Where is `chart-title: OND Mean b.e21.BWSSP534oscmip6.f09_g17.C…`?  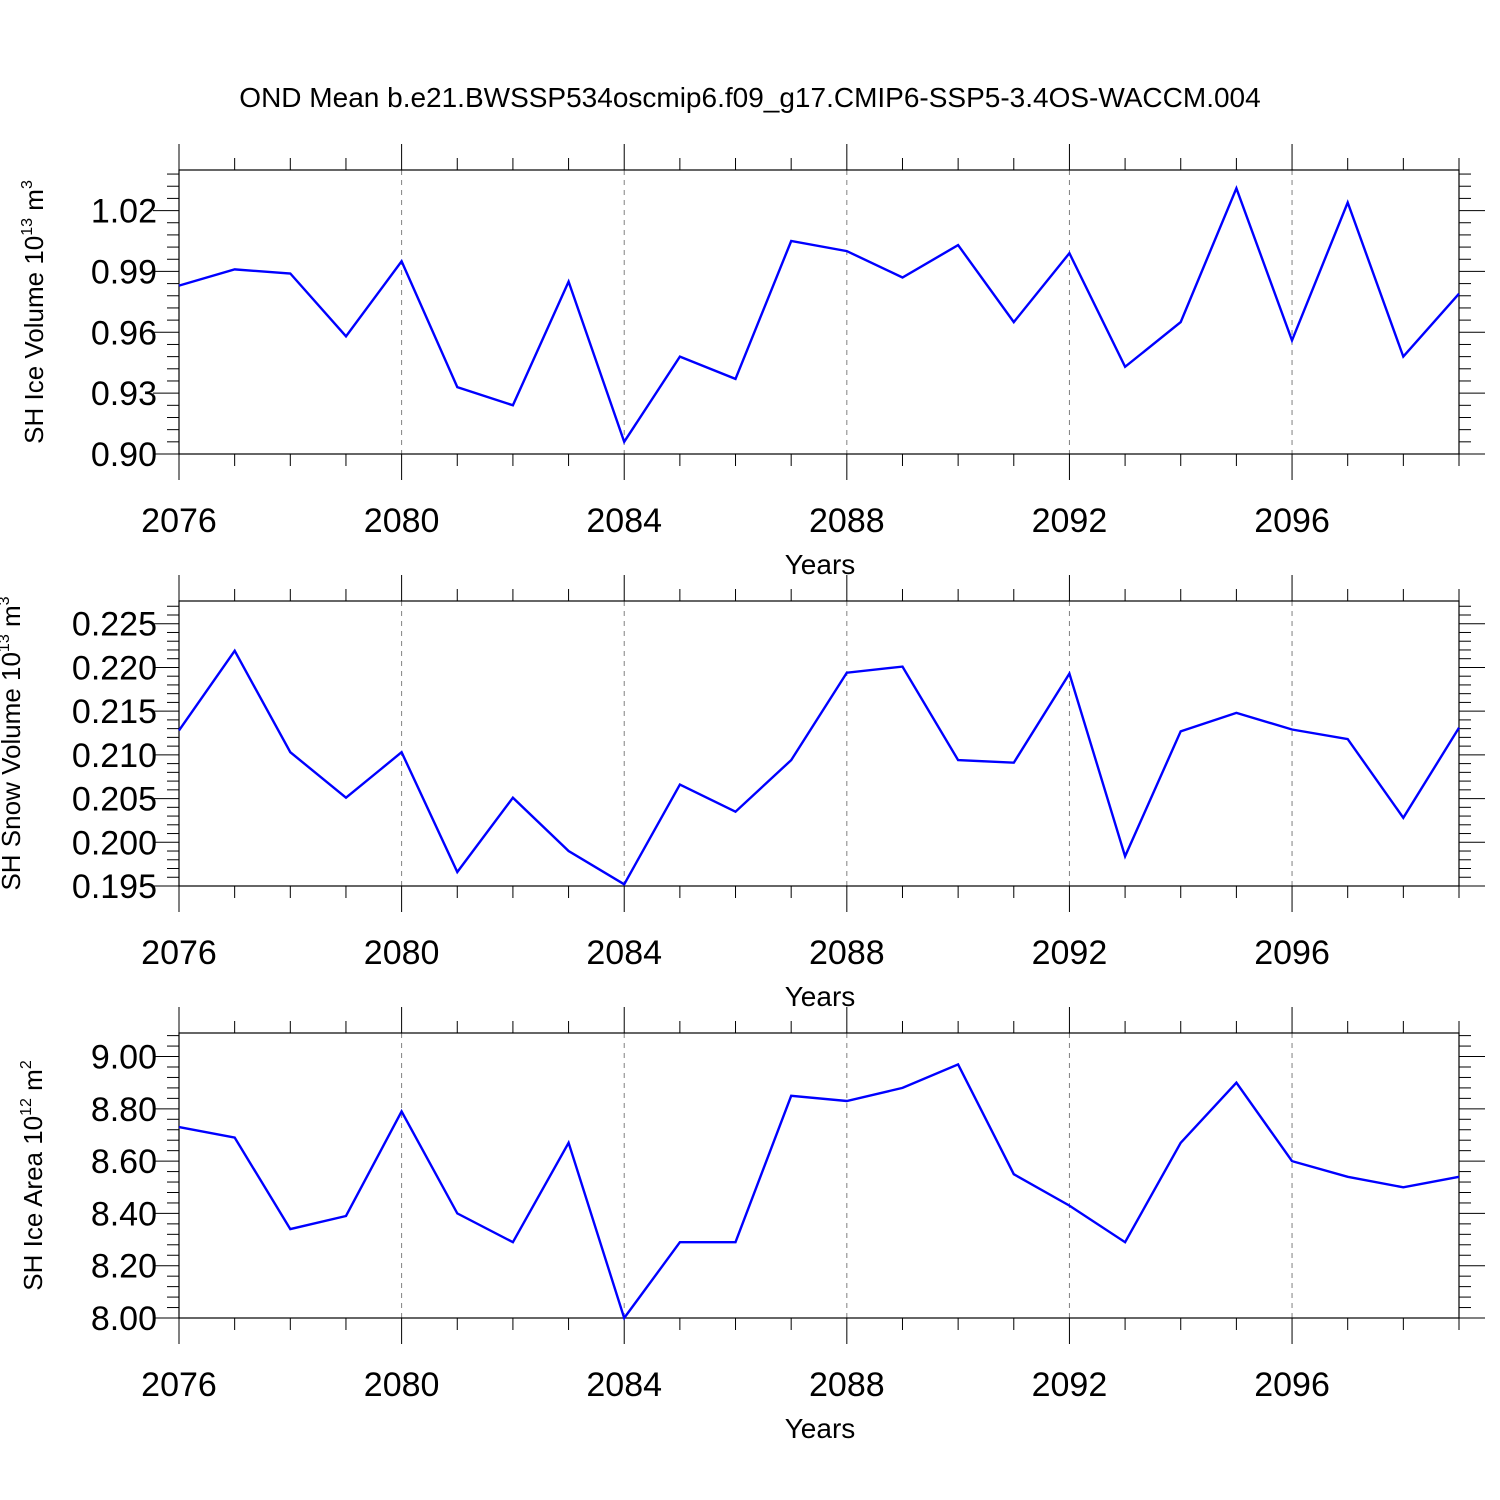 chart-title: OND Mean b.e21.BWSSP534oscmip6.f09_g17.C… is located at coordinates (749, 97).